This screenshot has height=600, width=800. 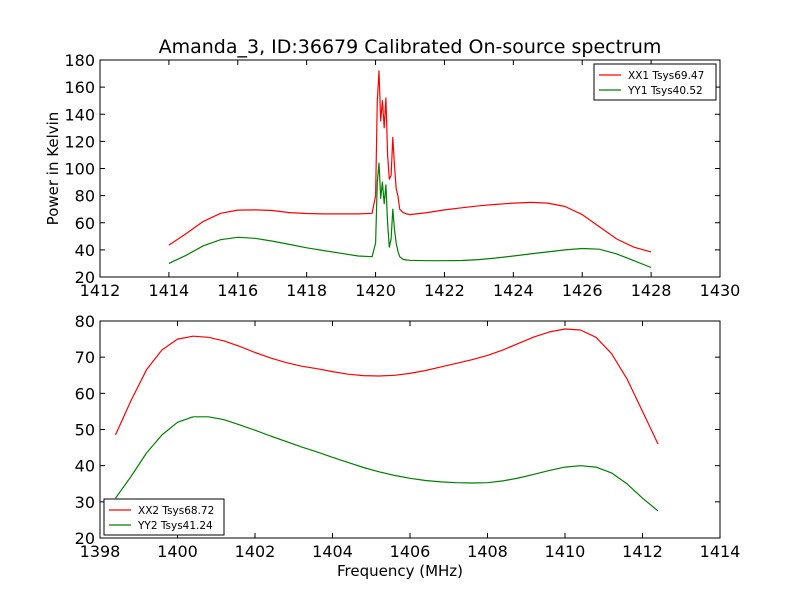 I want to click on x-tick-label: 1402, so click(x=255, y=551).